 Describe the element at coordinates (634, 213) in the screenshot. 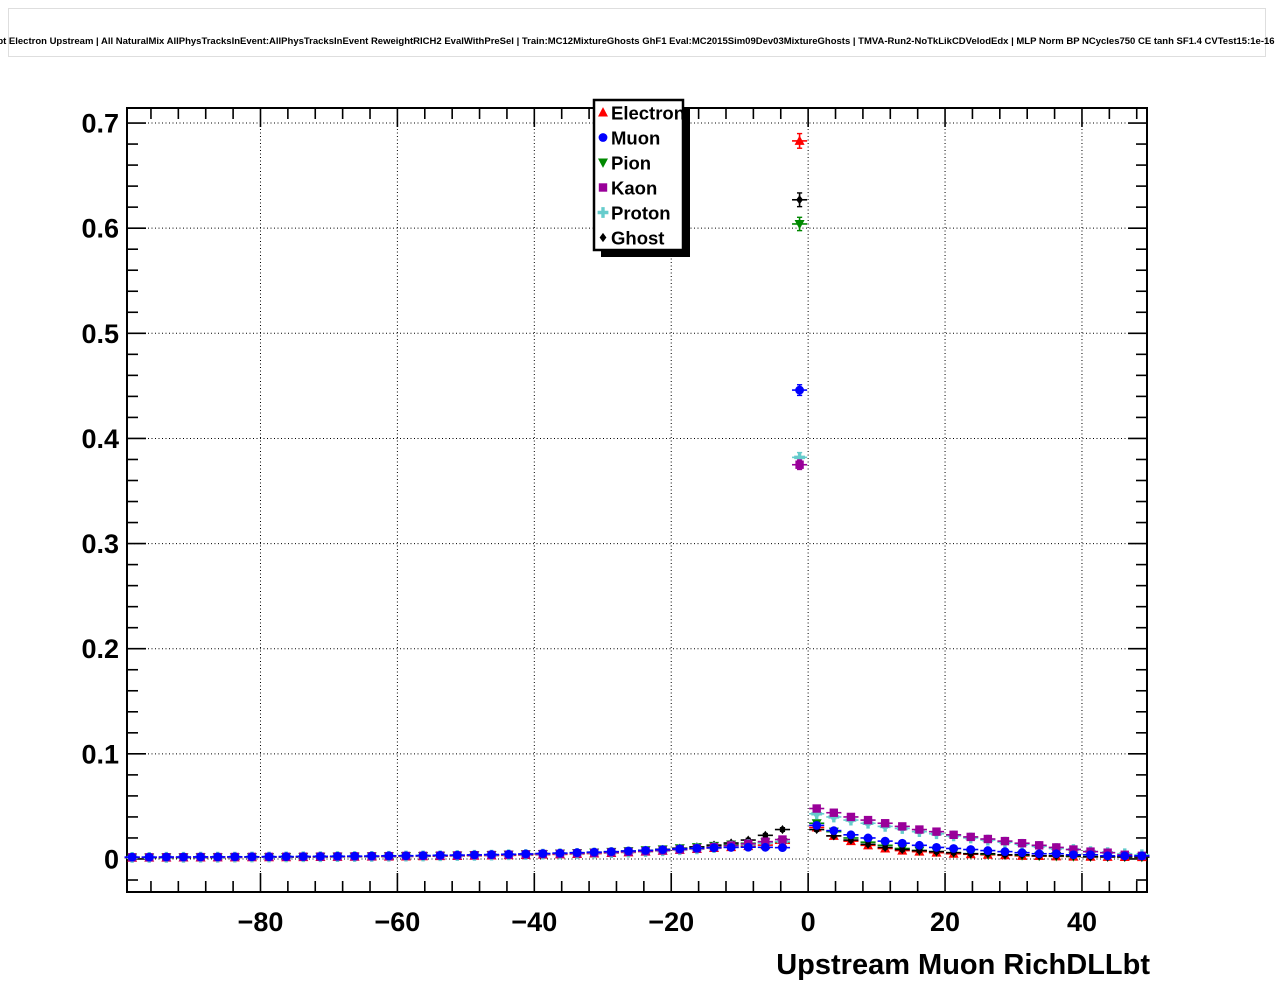

I see `legend-entry-proton: Proton` at that location.